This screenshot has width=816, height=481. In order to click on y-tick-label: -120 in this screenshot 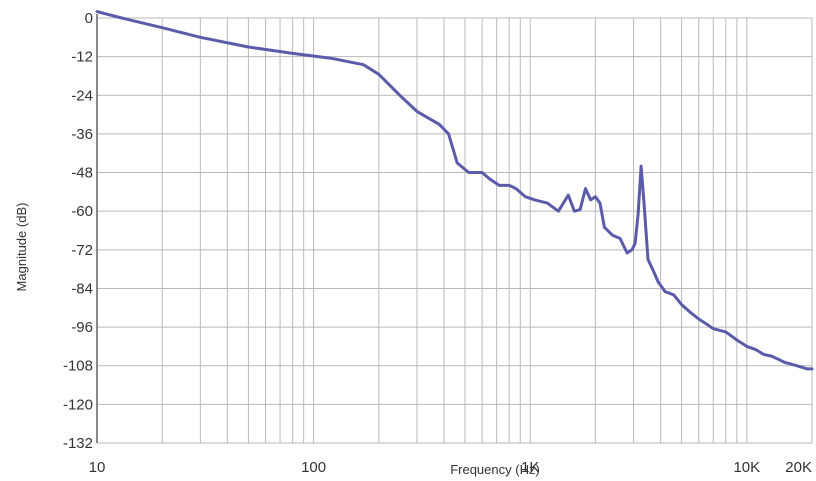, I will do `click(78, 404)`.